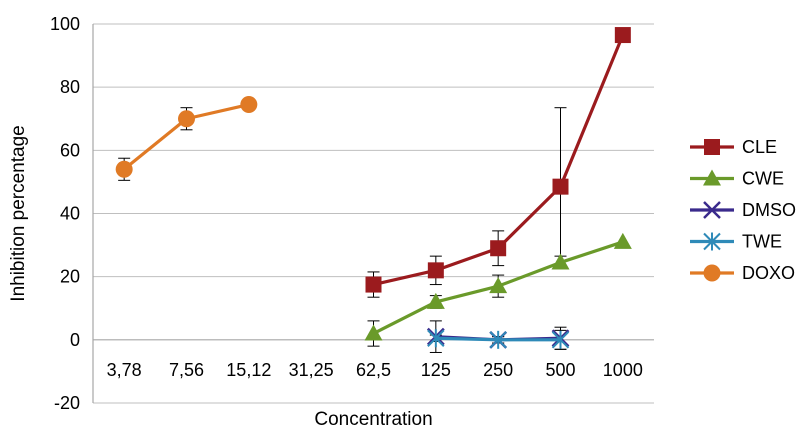 Image resolution: width=799 pixels, height=430 pixels. I want to click on x-tick-label: 62,5, so click(373, 370).